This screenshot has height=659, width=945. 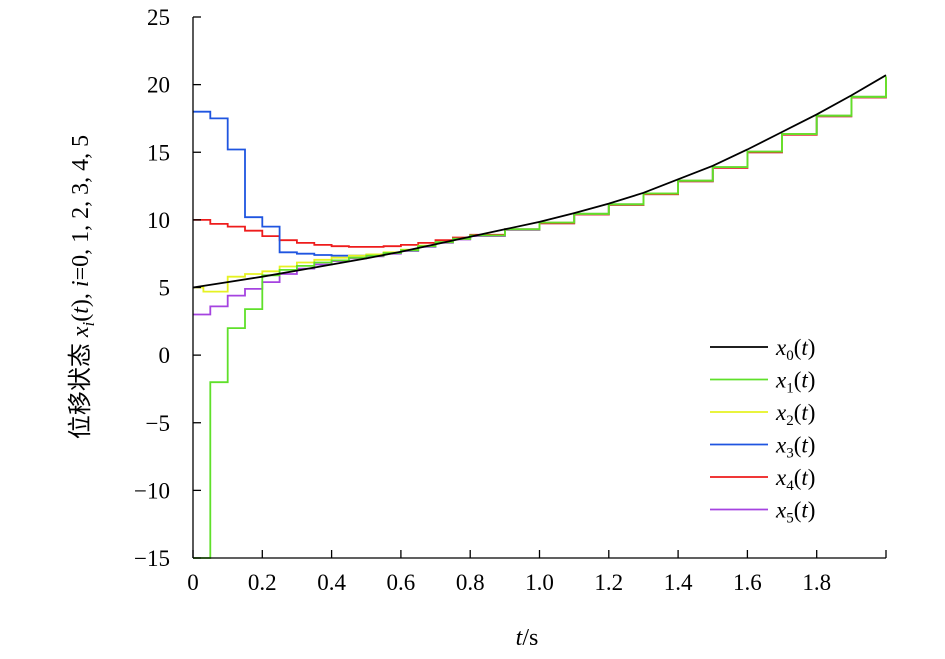 What do you see at coordinates (795, 382) in the screenshot?
I see `legend-label-x1: x1(t)` at bounding box center [795, 382].